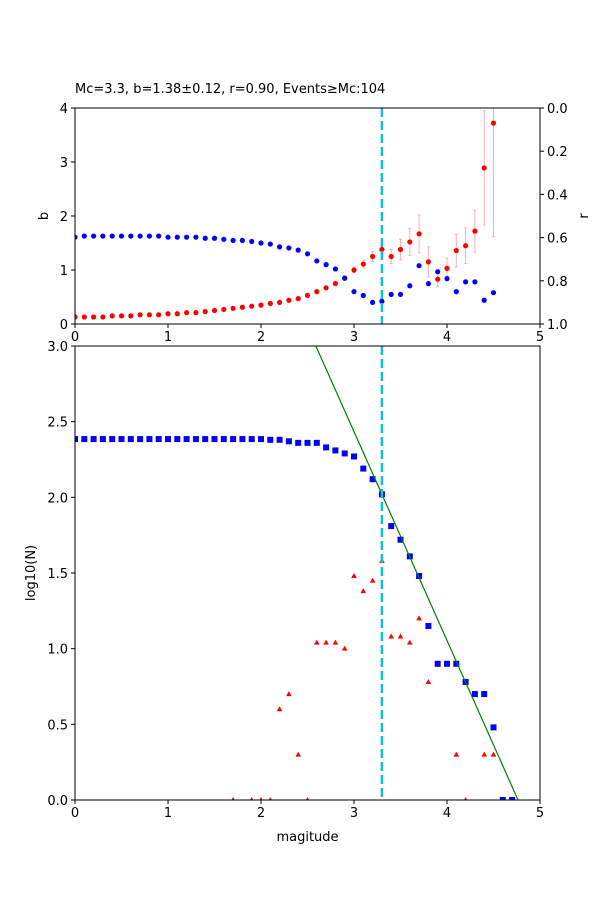 Image resolution: width=600 pixels, height=900 pixels. What do you see at coordinates (557, 109) in the screenshot?
I see `y-right-tick-label: 0.0` at bounding box center [557, 109].